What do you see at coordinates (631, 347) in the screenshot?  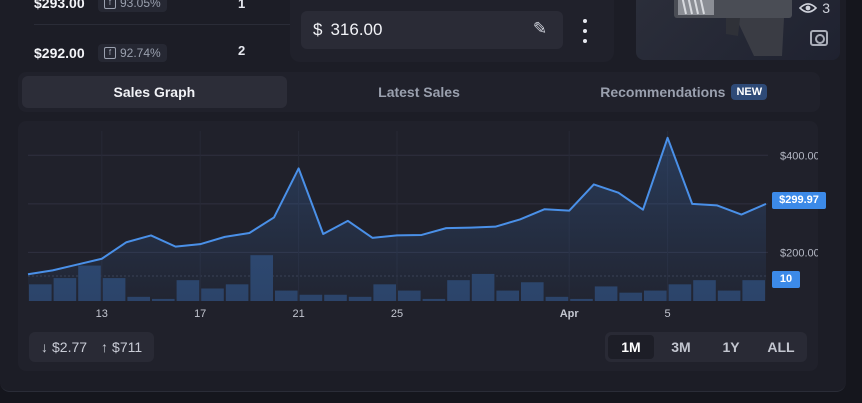 I see `range-1m: 1M` at bounding box center [631, 347].